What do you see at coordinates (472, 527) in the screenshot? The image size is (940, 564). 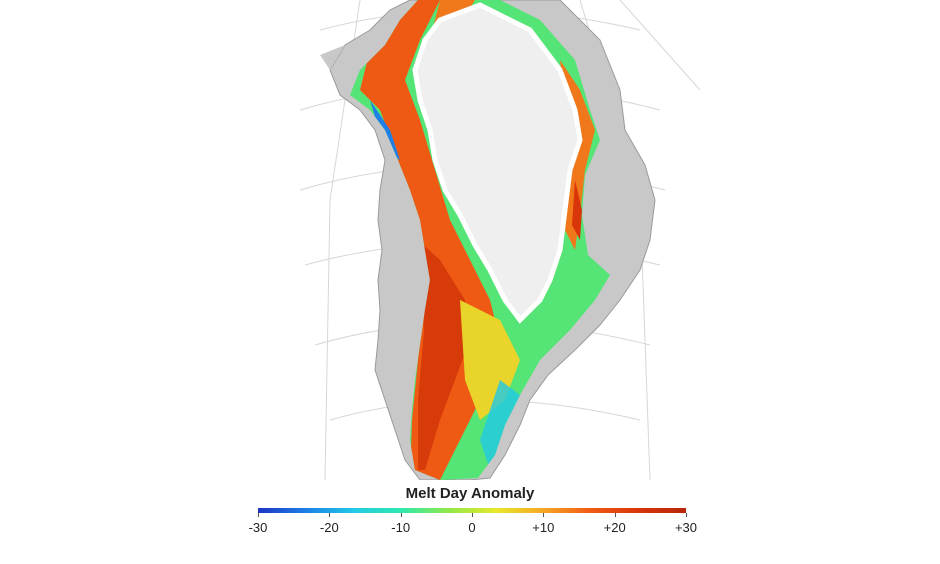 I see `colorbar-tick-label: 0` at bounding box center [472, 527].